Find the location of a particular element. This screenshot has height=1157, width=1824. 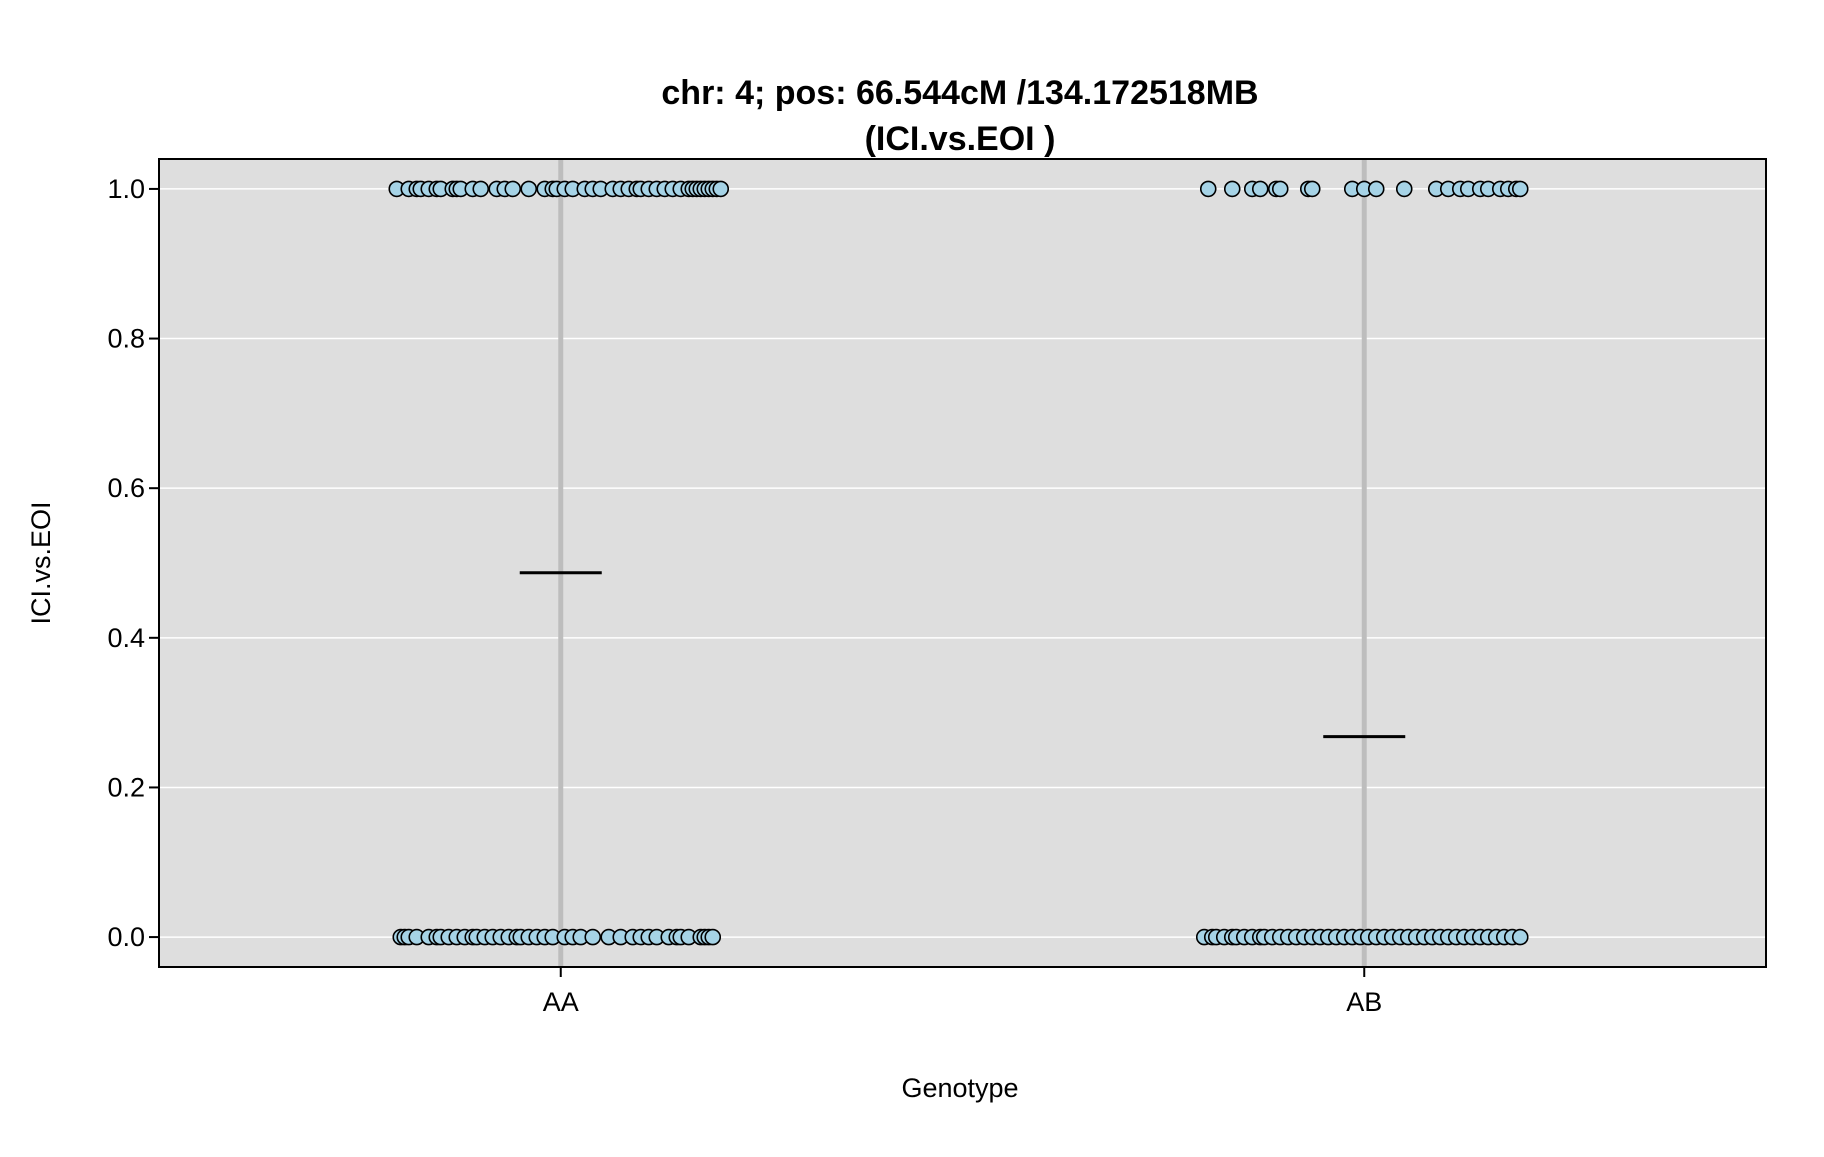

y-tick-label: 1.0 is located at coordinates (126, 189).